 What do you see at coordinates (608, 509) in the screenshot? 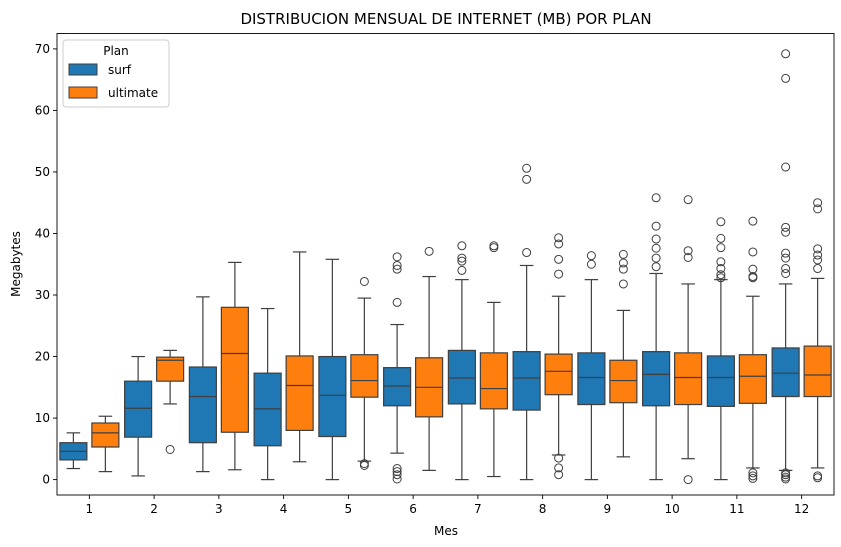
I see `x-tick-label-9: 9` at bounding box center [608, 509].